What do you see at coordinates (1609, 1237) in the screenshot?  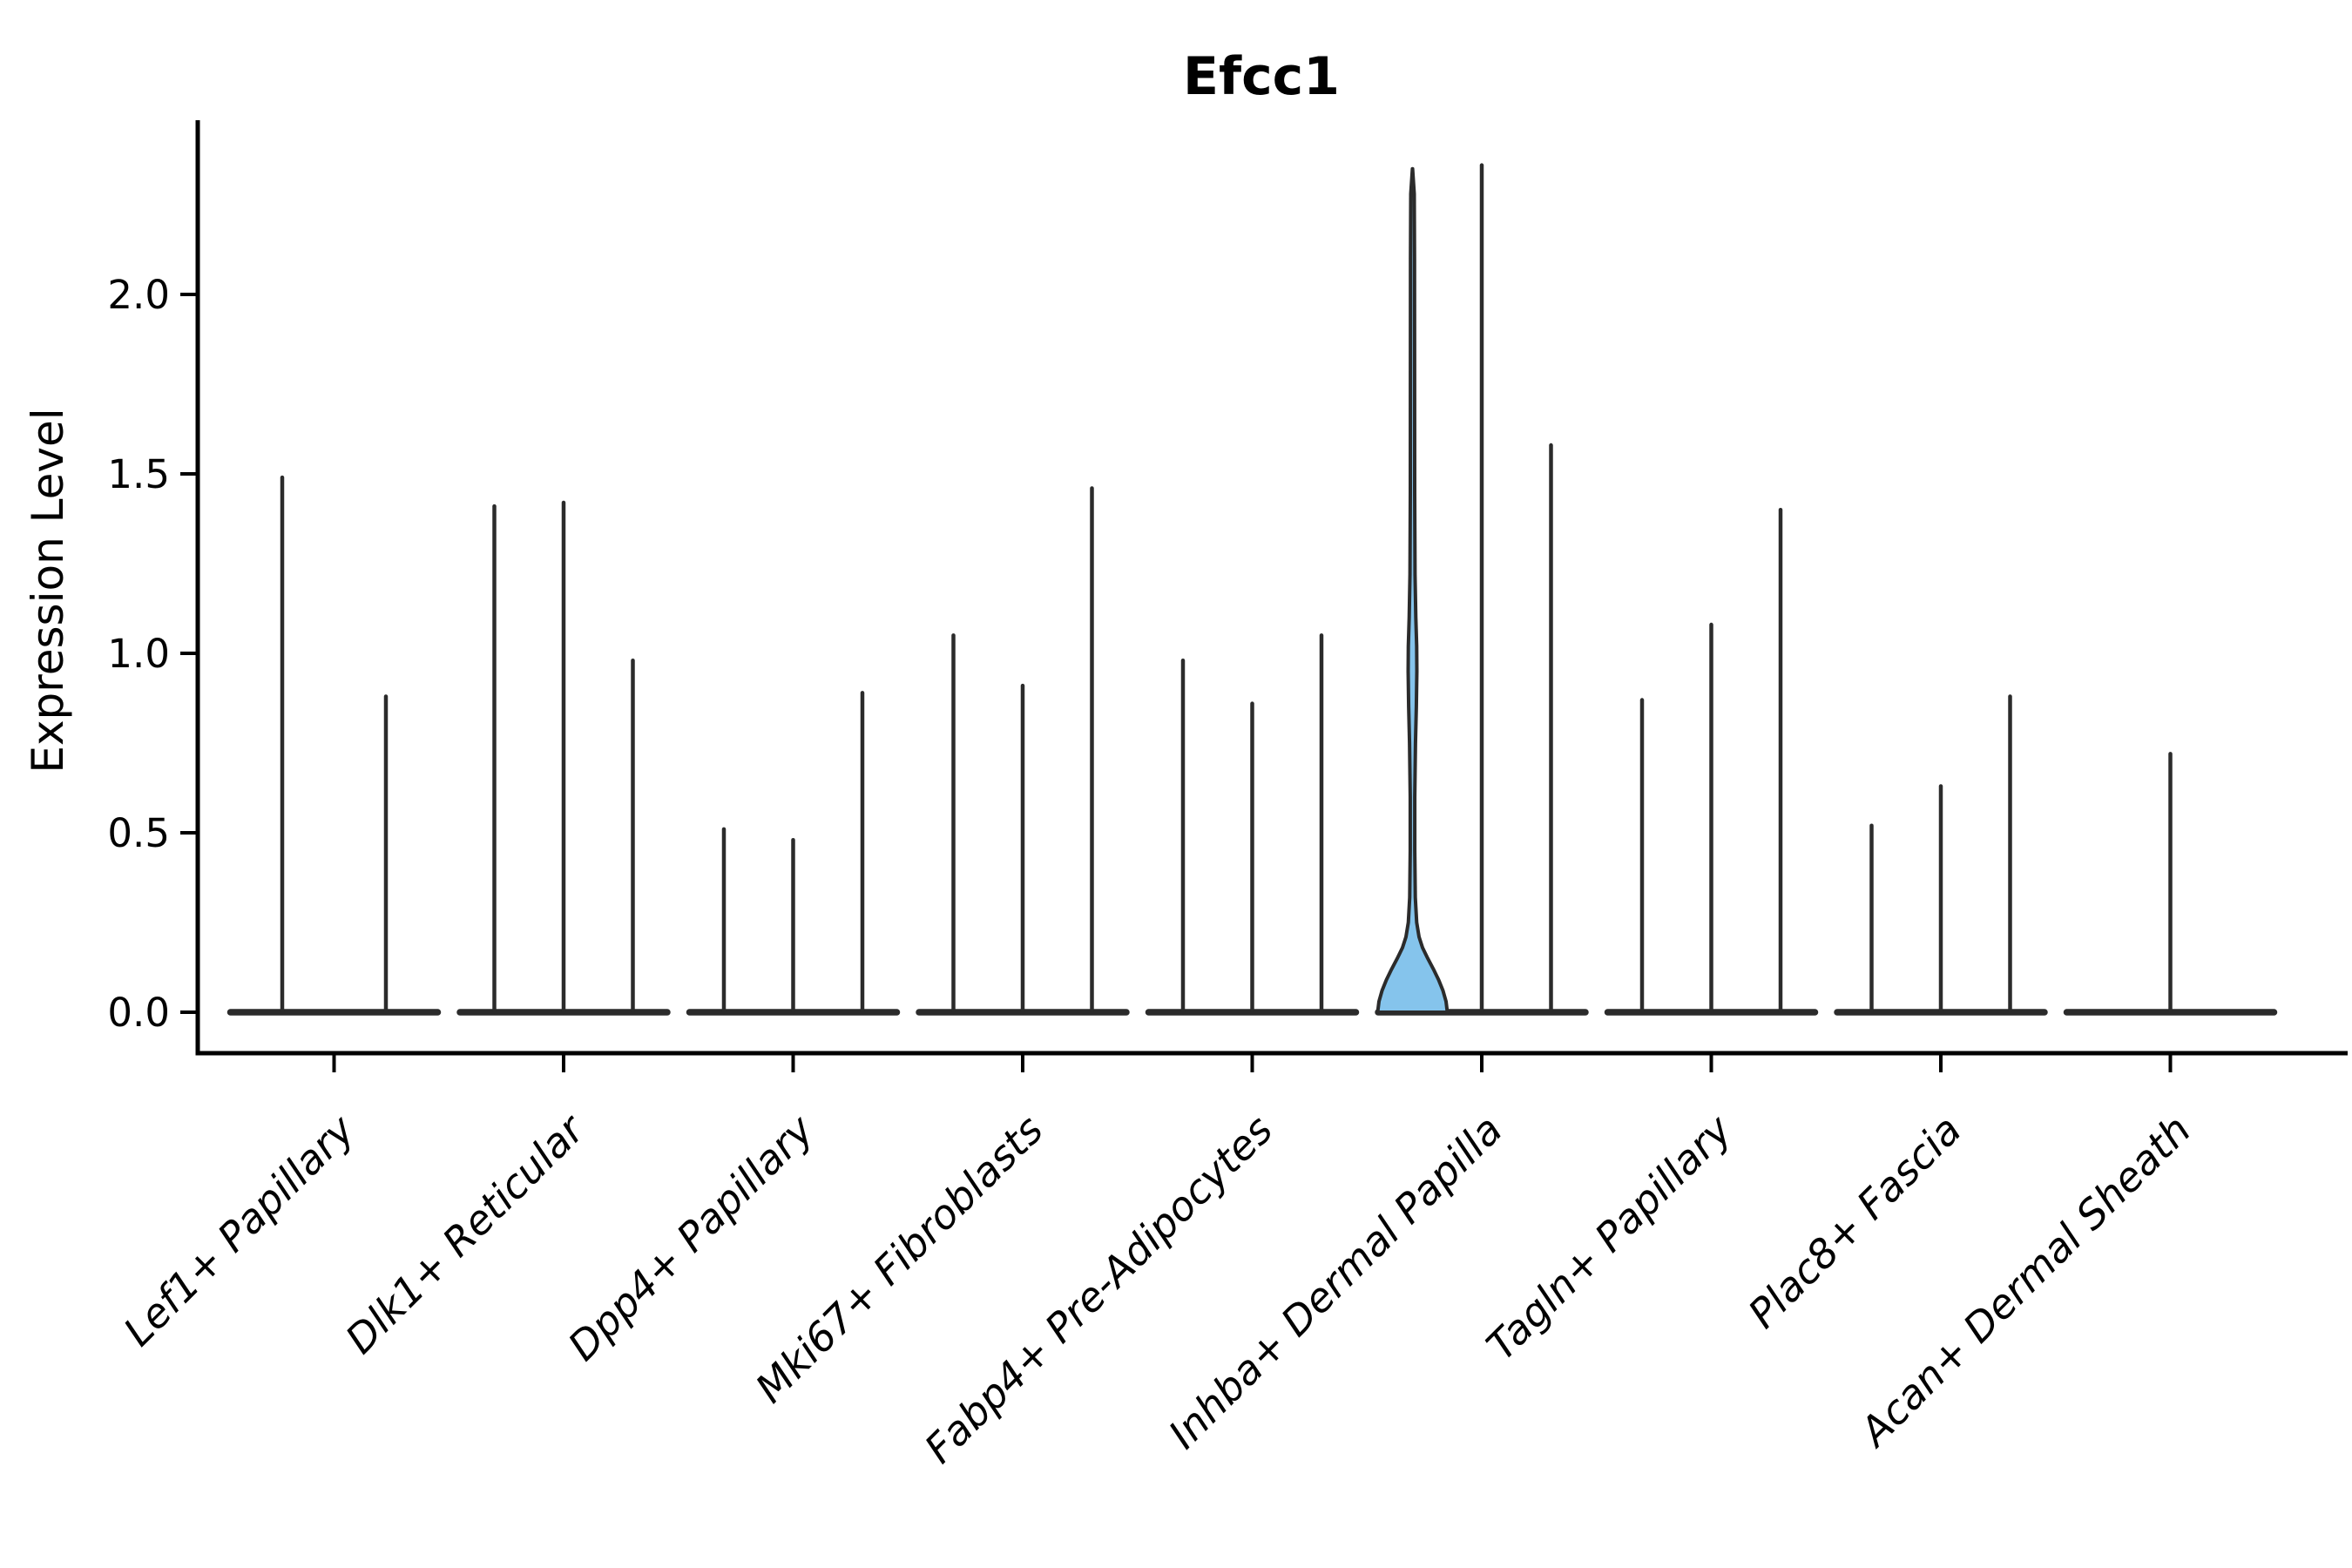 I see `x-tick-label: Tagln+ Papillary` at bounding box center [1609, 1237].